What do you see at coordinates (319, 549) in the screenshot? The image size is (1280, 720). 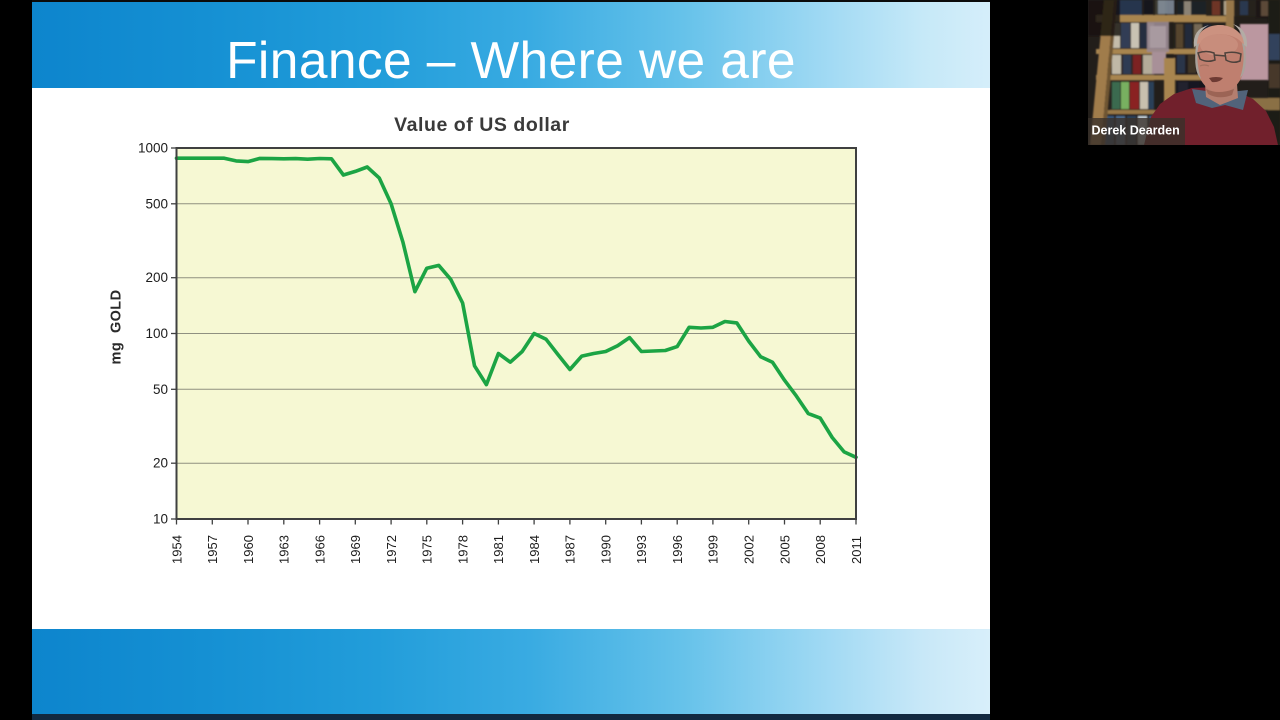 I see `svg-text: 1966` at bounding box center [319, 549].